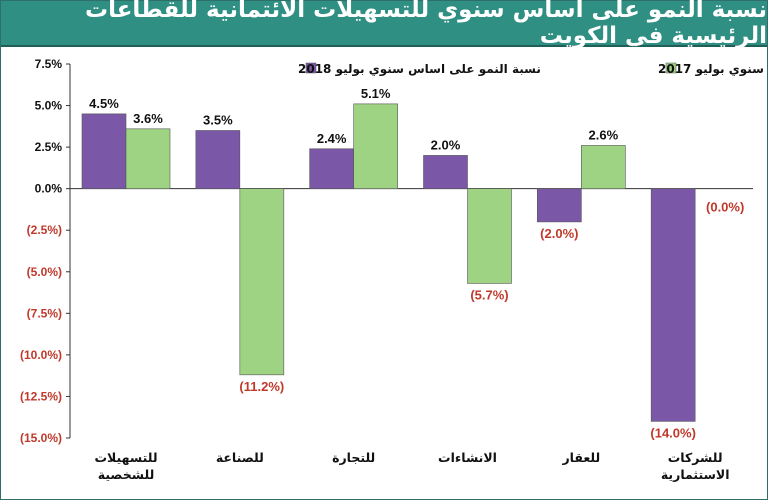 This screenshot has height=500, width=768. What do you see at coordinates (49, 106) in the screenshot?
I see `y-tick-label: 5.0%` at bounding box center [49, 106].